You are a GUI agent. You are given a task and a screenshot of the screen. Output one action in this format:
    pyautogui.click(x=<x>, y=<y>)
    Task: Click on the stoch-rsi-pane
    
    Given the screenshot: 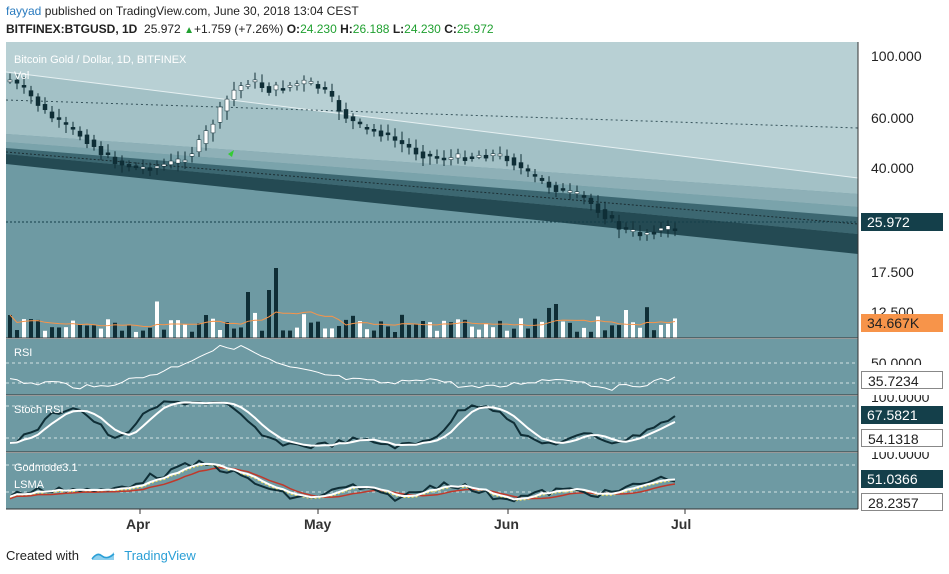 What is the action you would take?
    pyautogui.click(x=432, y=424)
    